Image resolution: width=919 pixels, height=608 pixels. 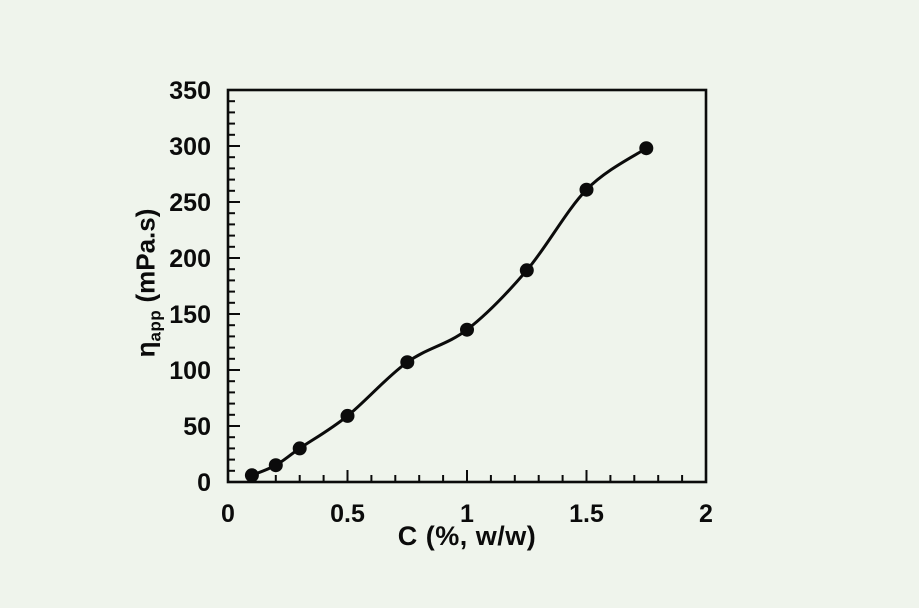 I want to click on y-tick-label: 250, so click(x=190, y=203).